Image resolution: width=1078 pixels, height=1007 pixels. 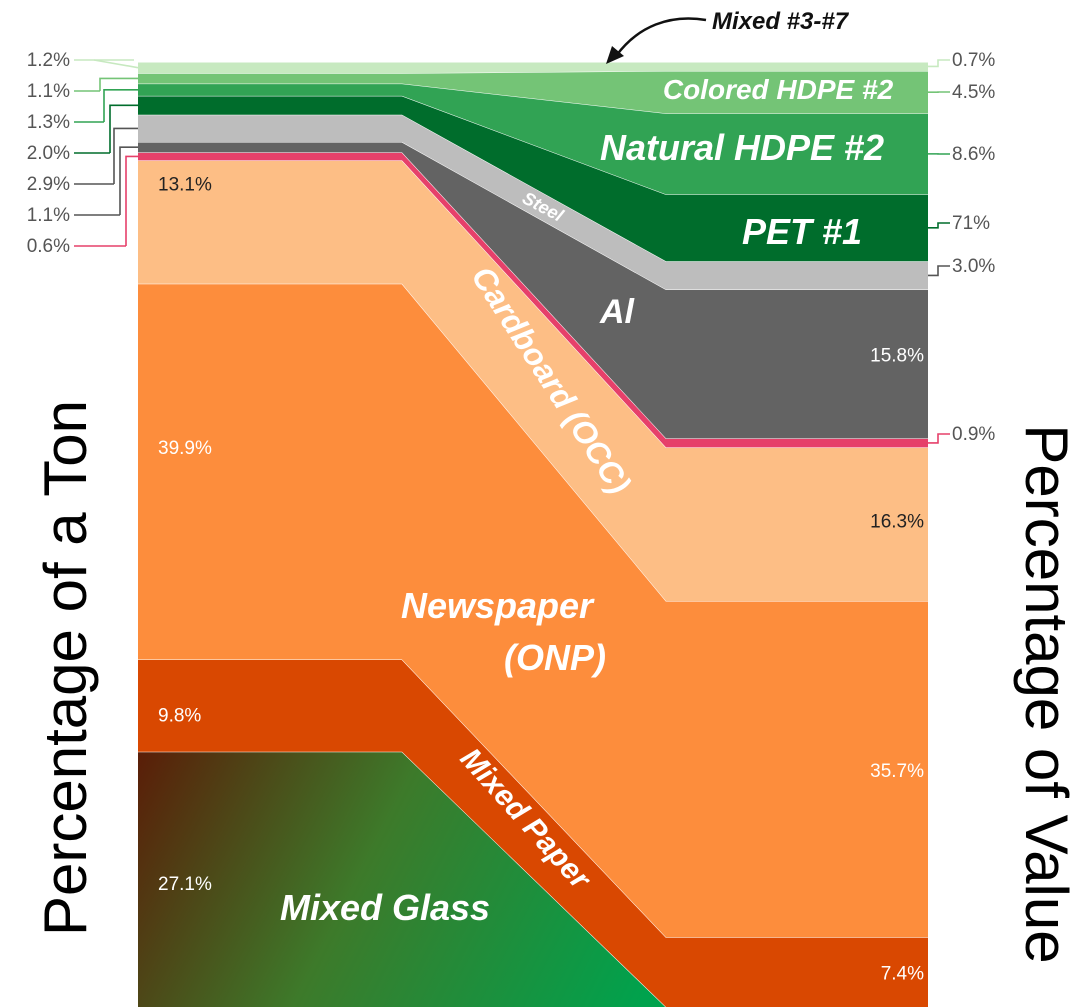 What do you see at coordinates (973, 92) in the screenshot?
I see `value-label-colored-hdpe: 4.5%` at bounding box center [973, 92].